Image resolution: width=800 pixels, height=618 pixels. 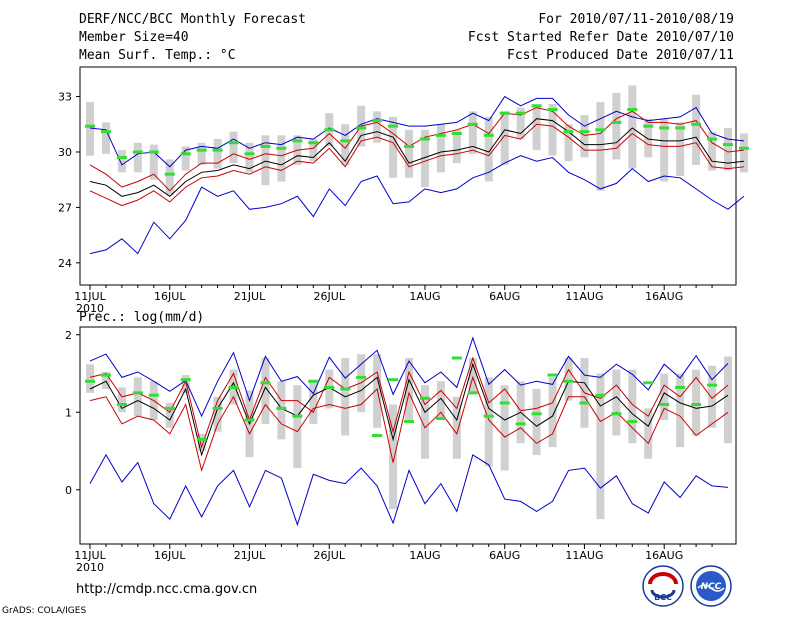 I want to click on x-year-label: 2010, so click(x=90, y=567).